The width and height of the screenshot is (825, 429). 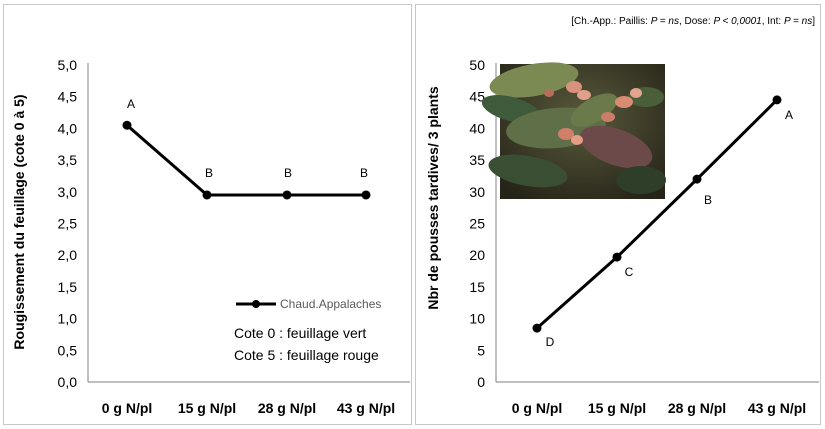 I want to click on legend-marker, so click(x=256, y=304).